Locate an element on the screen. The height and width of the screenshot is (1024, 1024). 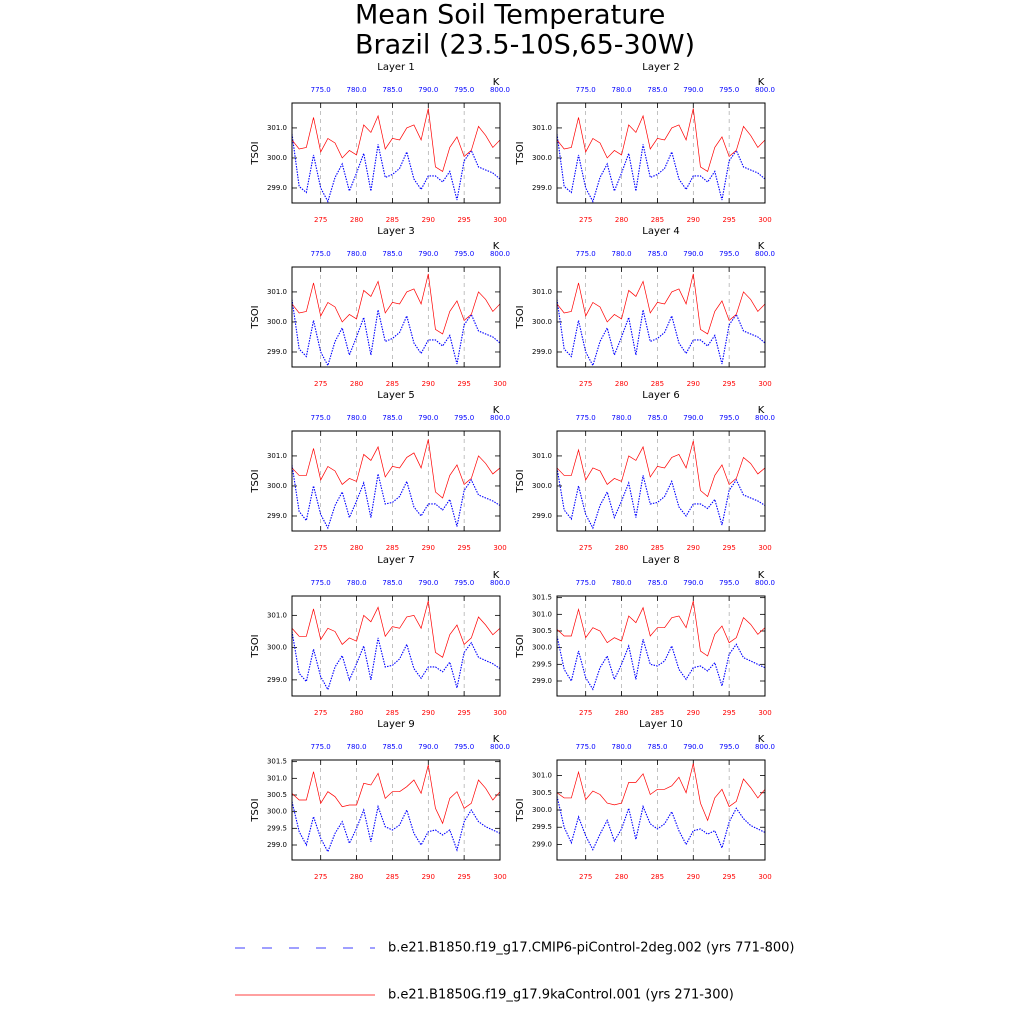
y-tick-label: 300.5 is located at coordinates (542, 631).